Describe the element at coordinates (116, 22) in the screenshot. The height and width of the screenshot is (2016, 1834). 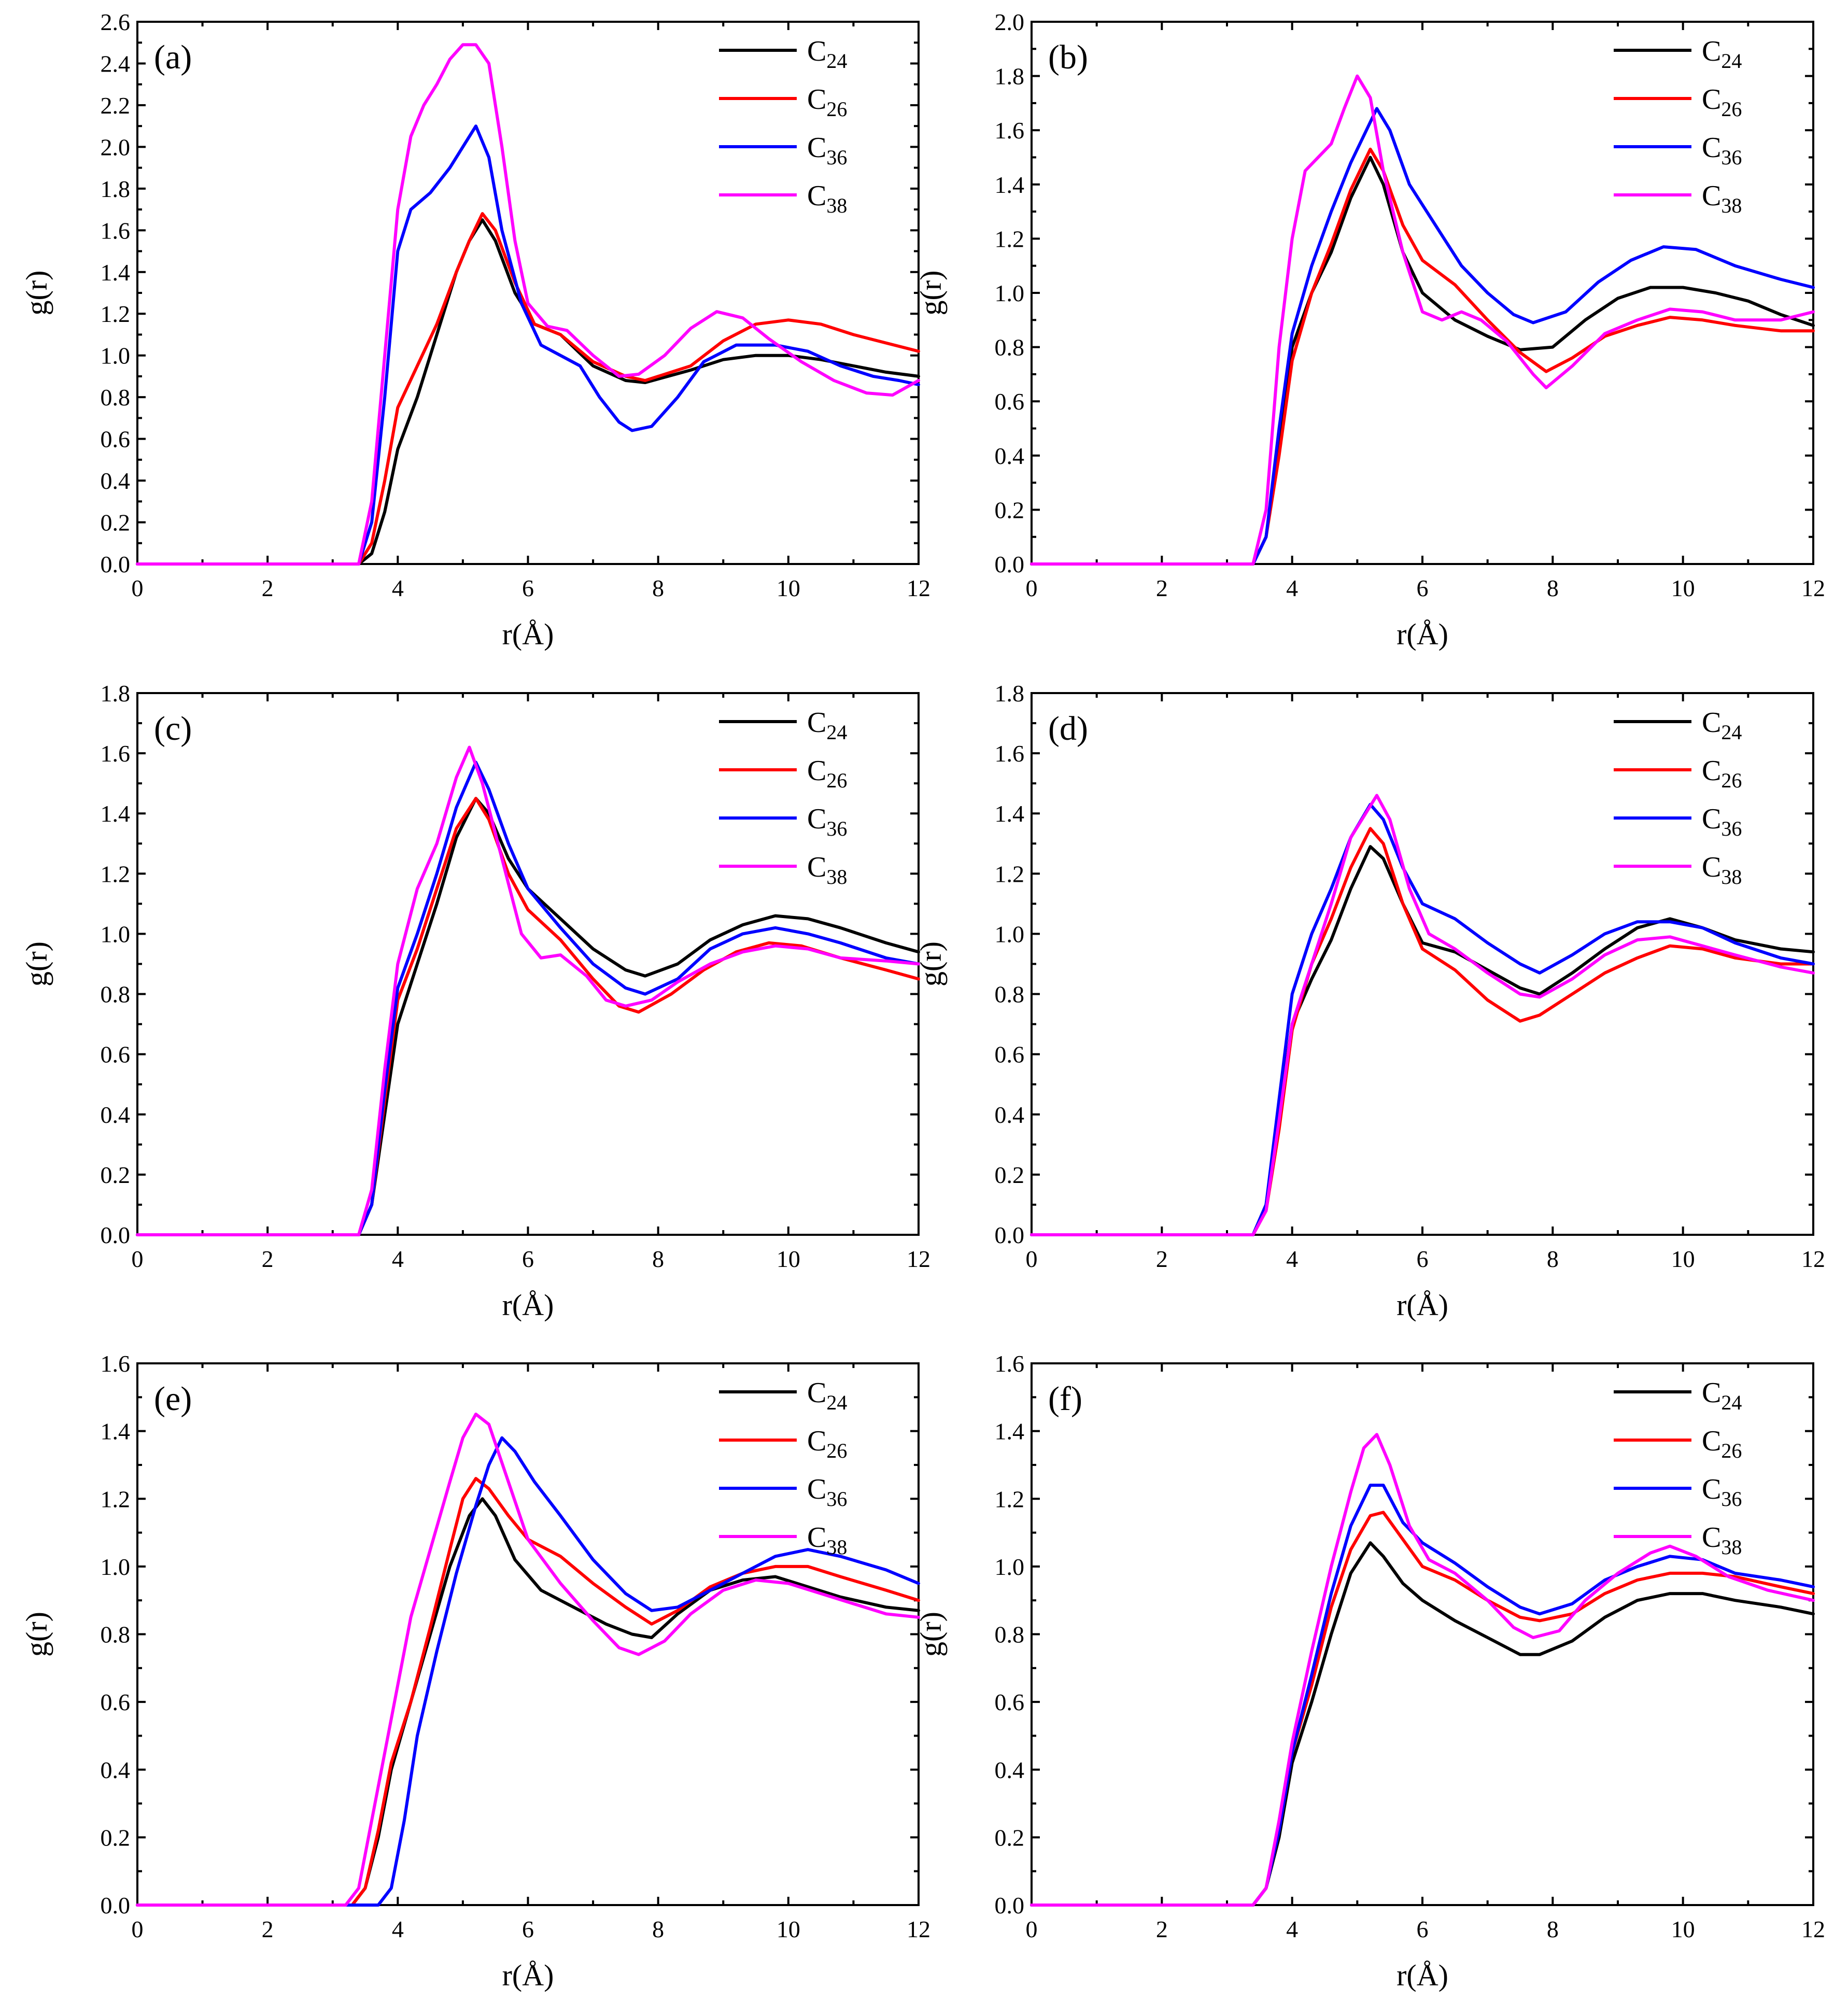
I see `y-tick-label: 2.6` at that location.